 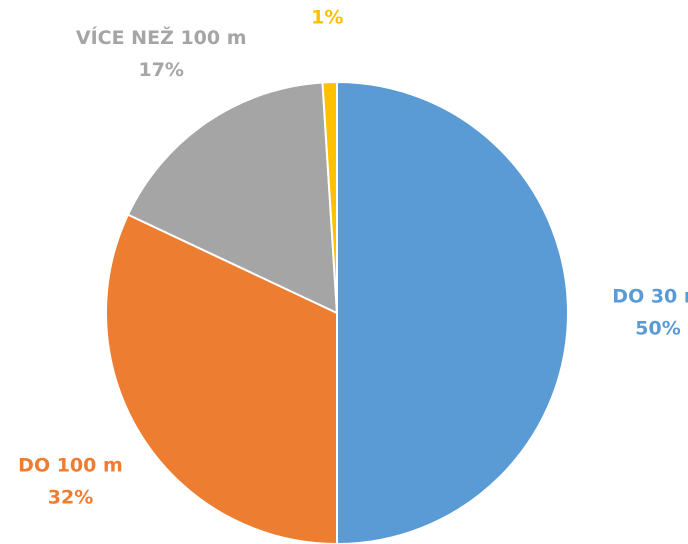 I want to click on slice-label: DO 30 m, so click(x=650, y=297).